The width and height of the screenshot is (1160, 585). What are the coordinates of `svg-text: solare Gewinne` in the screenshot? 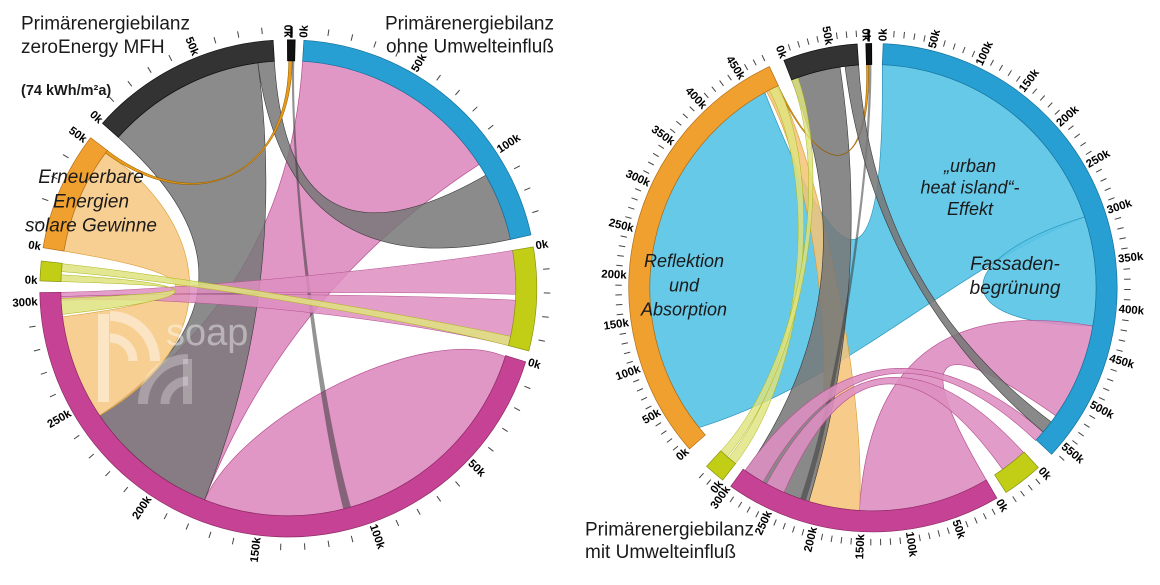 It's located at (91, 226).